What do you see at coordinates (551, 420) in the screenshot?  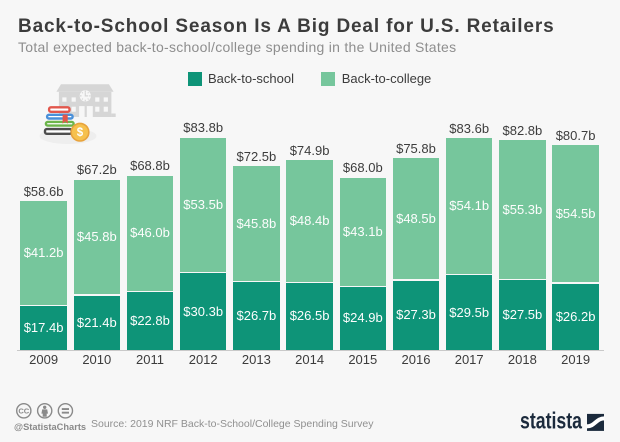 I see `svg-text: statista` at bounding box center [551, 420].